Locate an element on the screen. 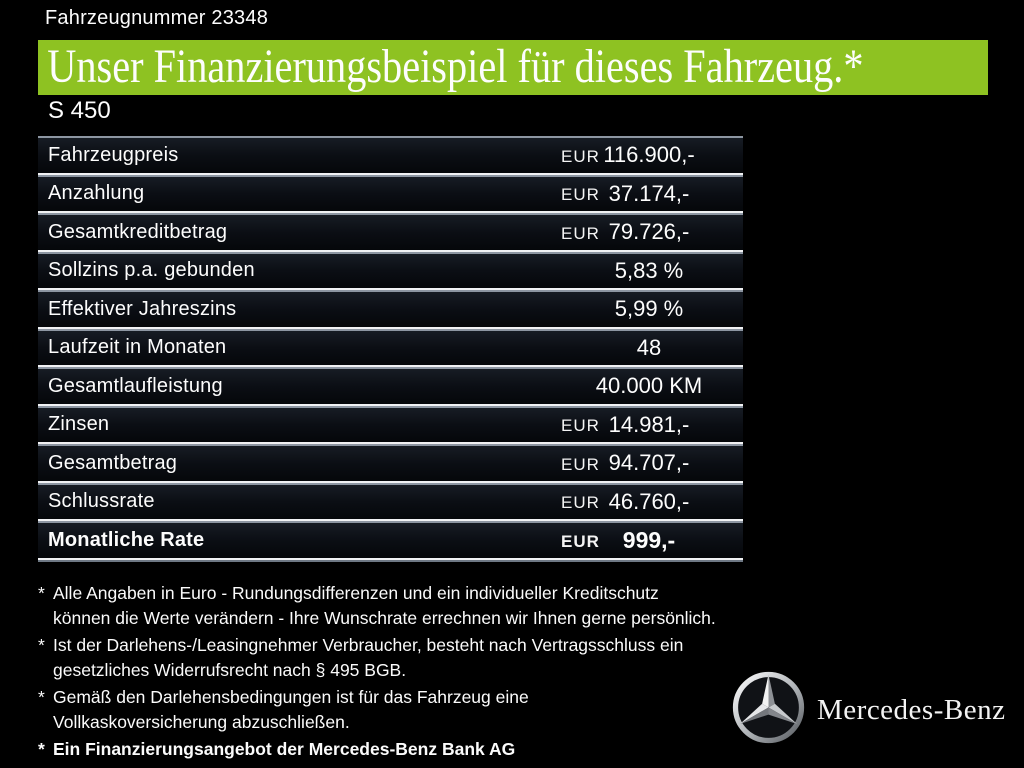 Image resolution: width=1024 pixels, height=768 pixels. row-label: Monatliche Rate is located at coordinates (126, 539).